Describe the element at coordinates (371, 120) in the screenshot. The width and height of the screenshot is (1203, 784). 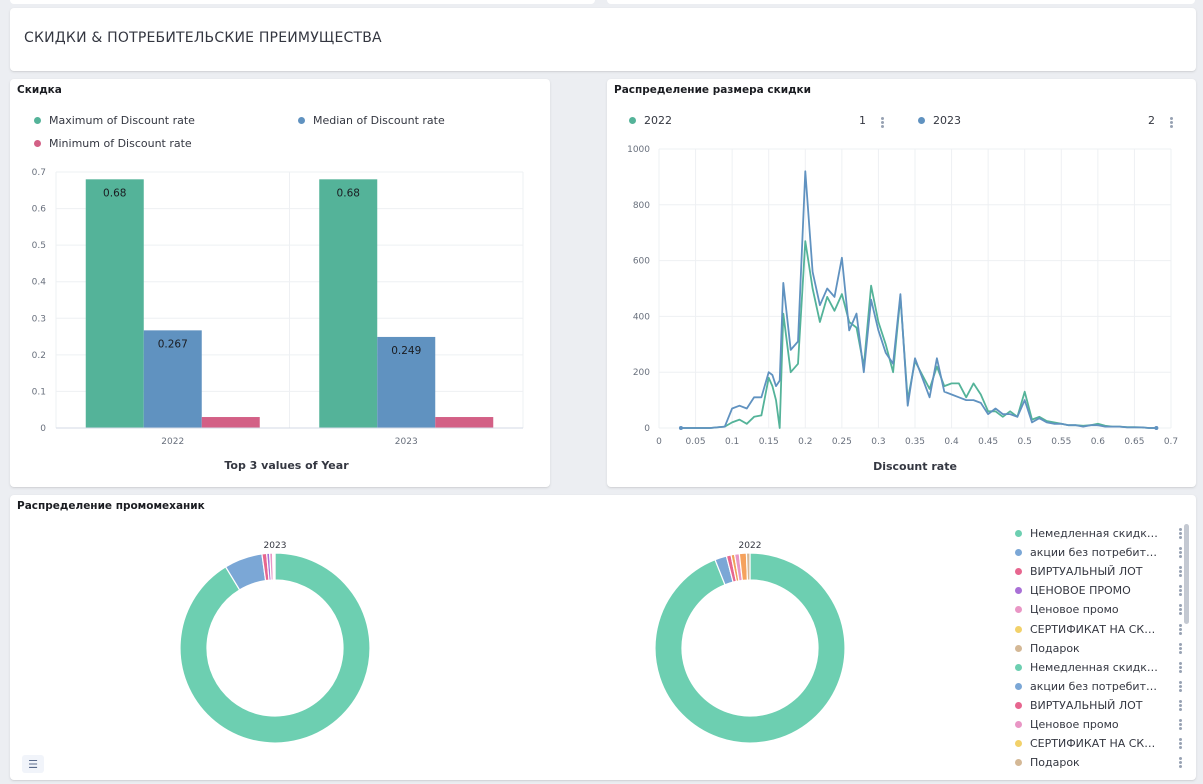
I see `legend-item-median: Median of Discount rate` at that location.